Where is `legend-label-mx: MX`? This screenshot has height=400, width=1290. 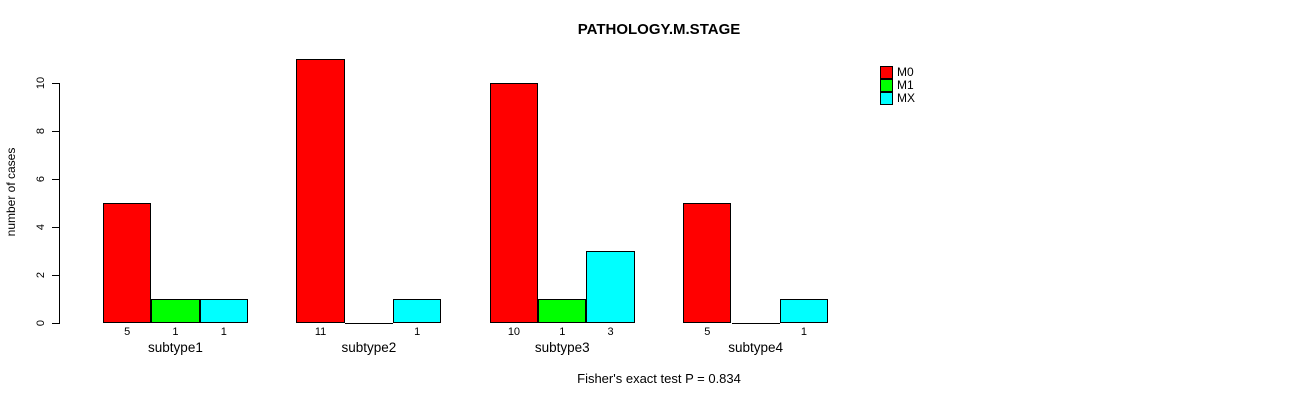
legend-label-mx: MX is located at coordinates (906, 98).